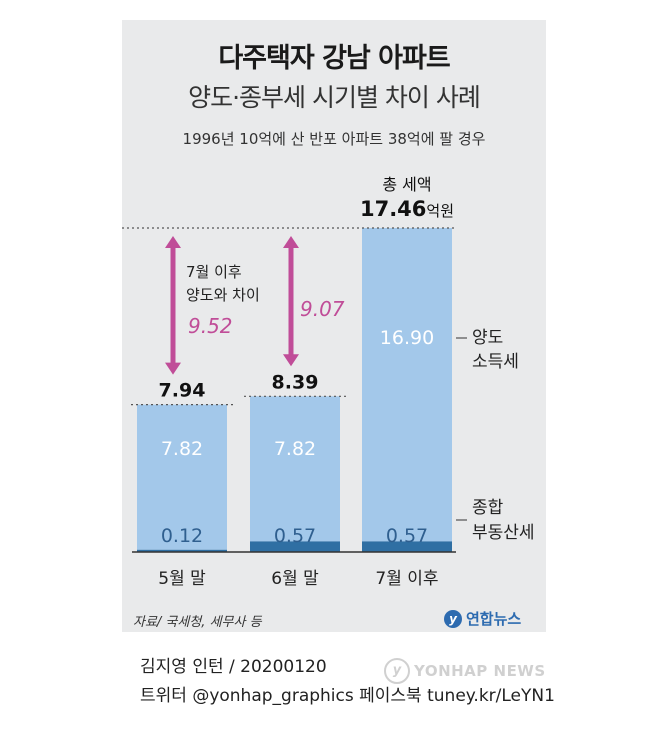 Image resolution: width=652 pixels, height=739 pixels. I want to click on chart-note: 1996년 10억에 산 반포 아파트 38억에 팔 경우, so click(334, 139).